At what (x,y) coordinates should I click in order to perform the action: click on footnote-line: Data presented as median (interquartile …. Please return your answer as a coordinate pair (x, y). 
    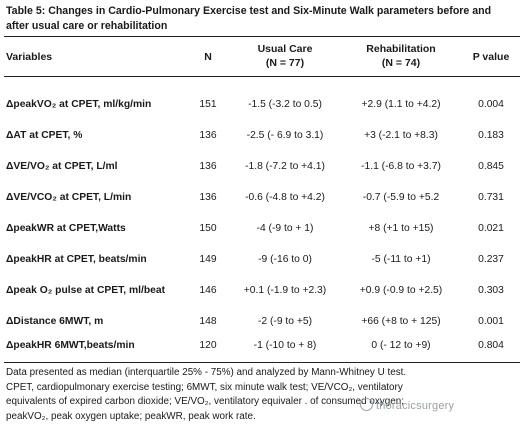
    Looking at the image, I should click on (206, 372).